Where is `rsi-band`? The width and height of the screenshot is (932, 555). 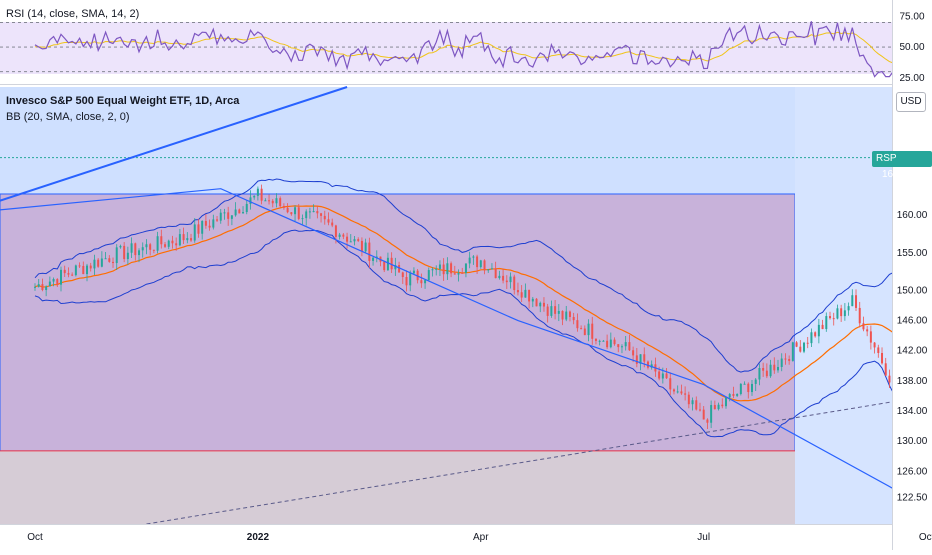
rsi-band is located at coordinates (446, 48).